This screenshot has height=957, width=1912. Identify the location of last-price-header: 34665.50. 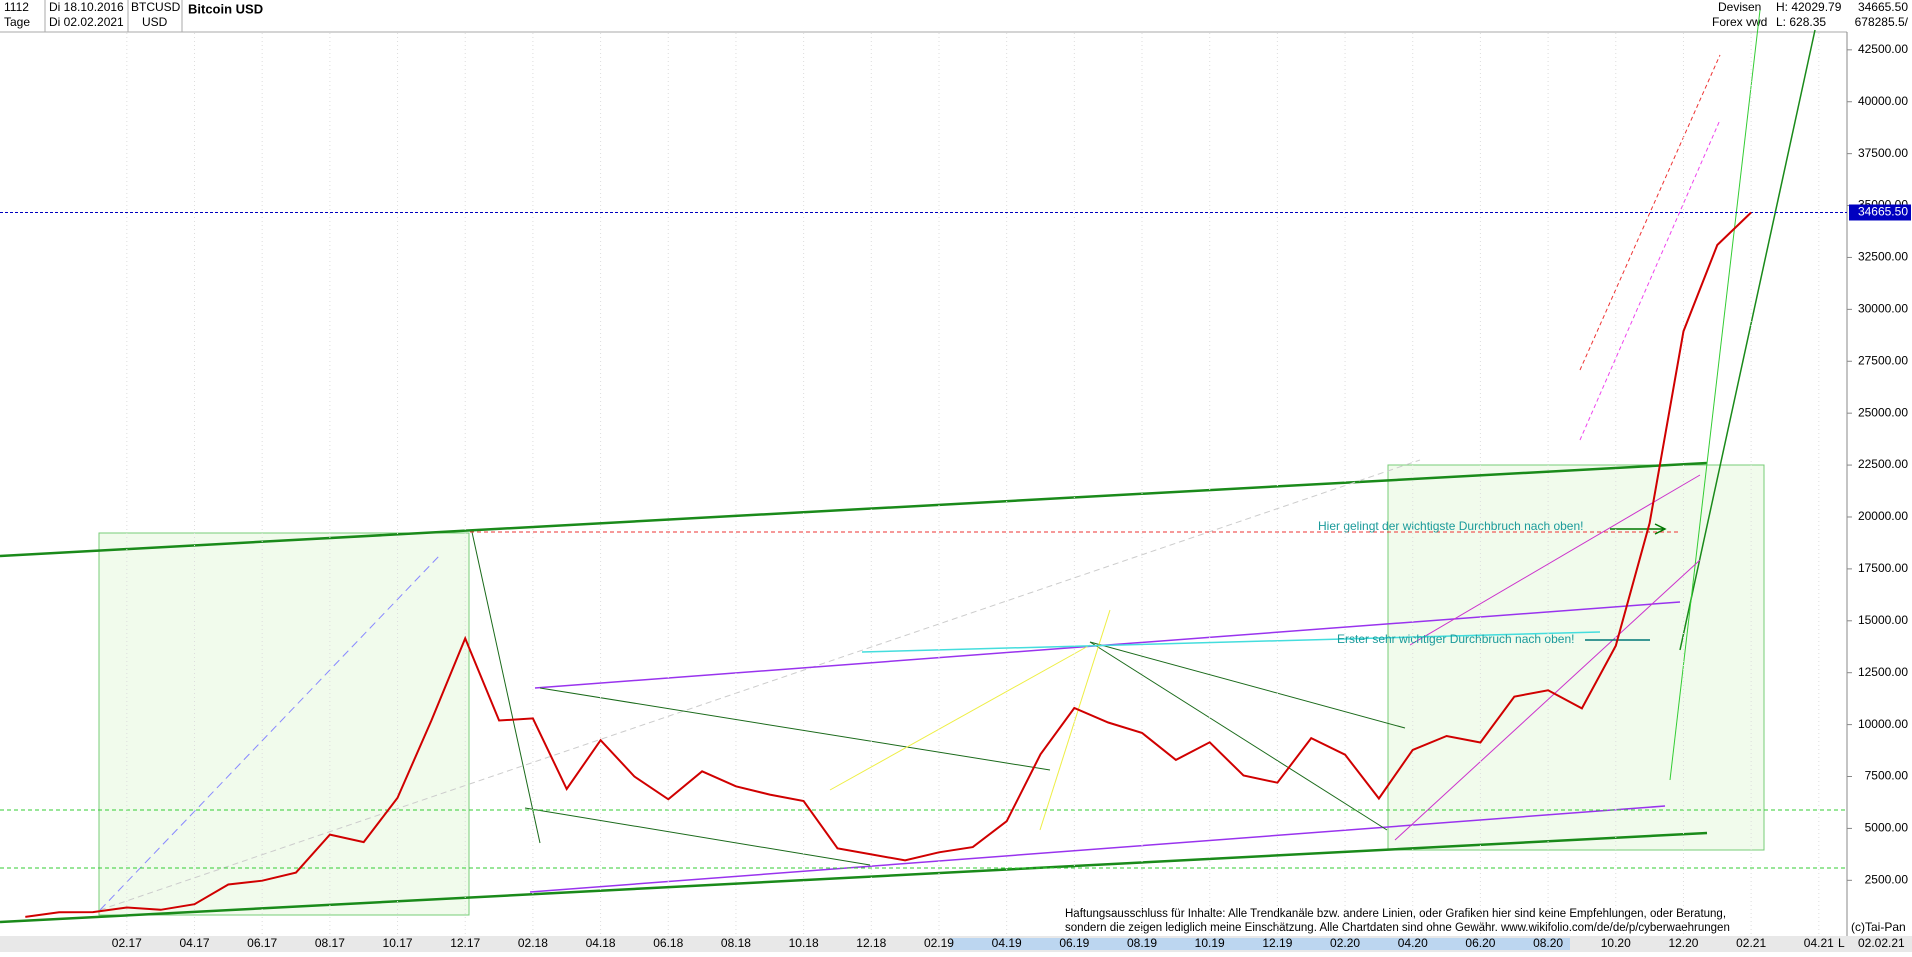
(1883, 7).